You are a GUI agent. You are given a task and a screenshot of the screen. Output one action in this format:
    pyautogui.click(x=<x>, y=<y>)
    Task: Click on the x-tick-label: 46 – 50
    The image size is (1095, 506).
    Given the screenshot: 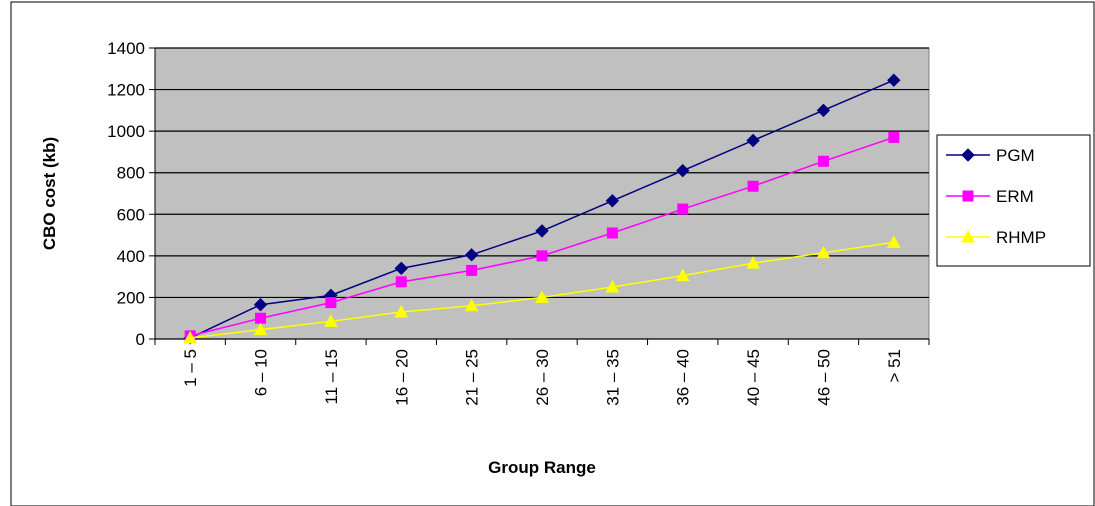 What is the action you would take?
    pyautogui.click(x=823, y=377)
    